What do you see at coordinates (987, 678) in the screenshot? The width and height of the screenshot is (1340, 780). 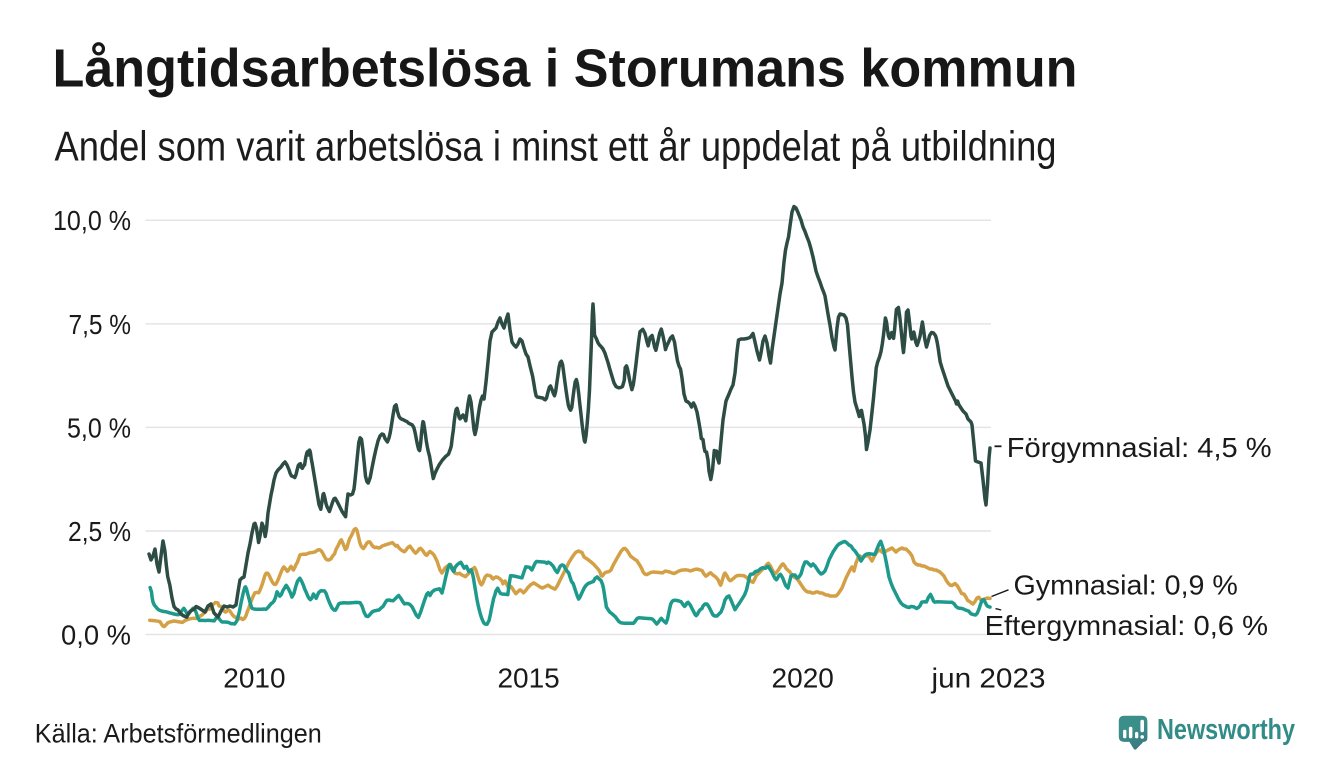 I see `svg-text: jun 2023` at bounding box center [987, 678].